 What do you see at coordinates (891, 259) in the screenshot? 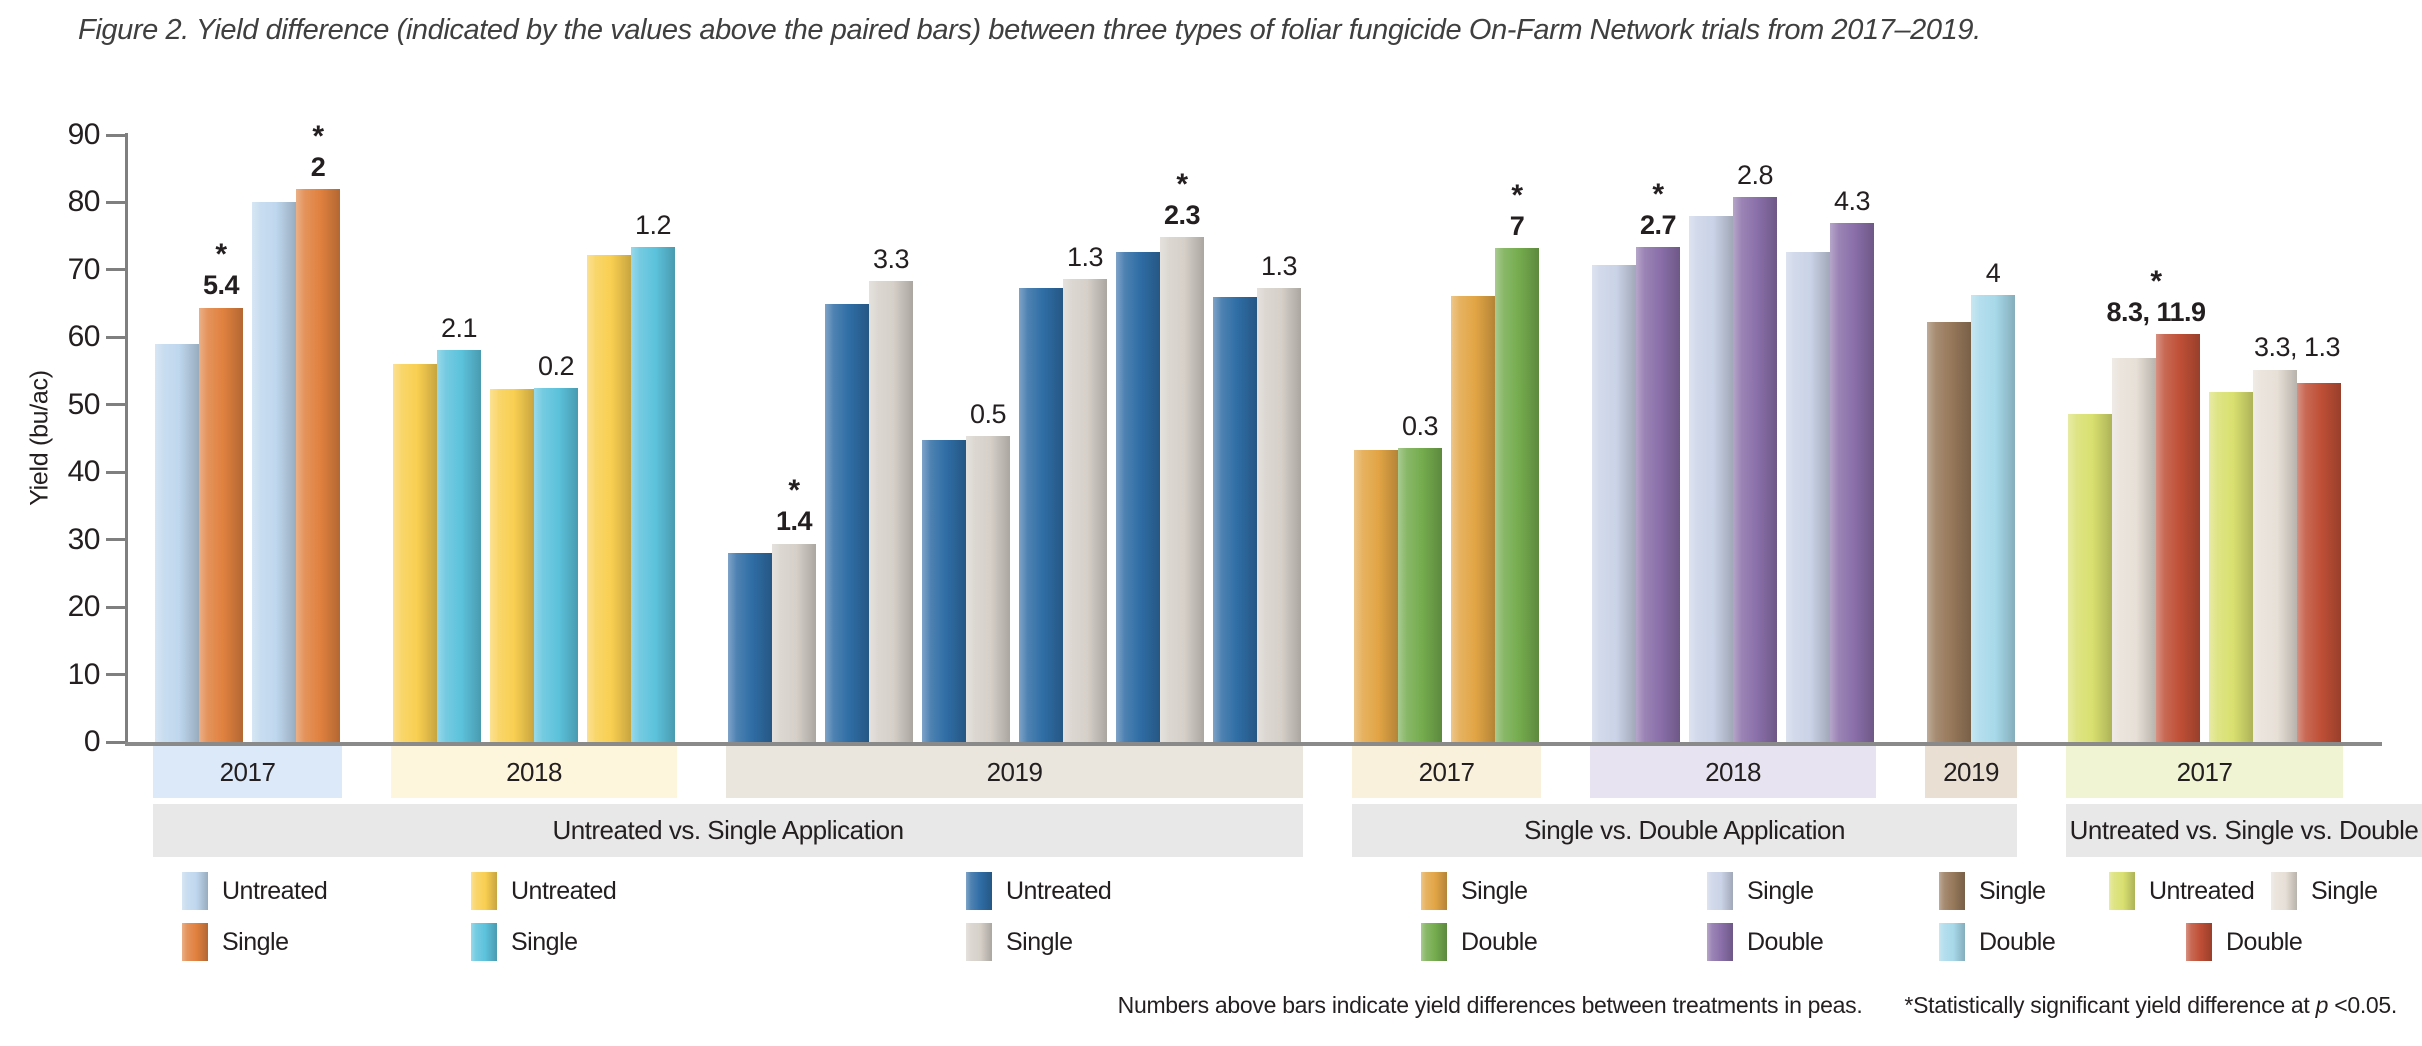
I see `yield-difference-label: 3.3` at bounding box center [891, 259].